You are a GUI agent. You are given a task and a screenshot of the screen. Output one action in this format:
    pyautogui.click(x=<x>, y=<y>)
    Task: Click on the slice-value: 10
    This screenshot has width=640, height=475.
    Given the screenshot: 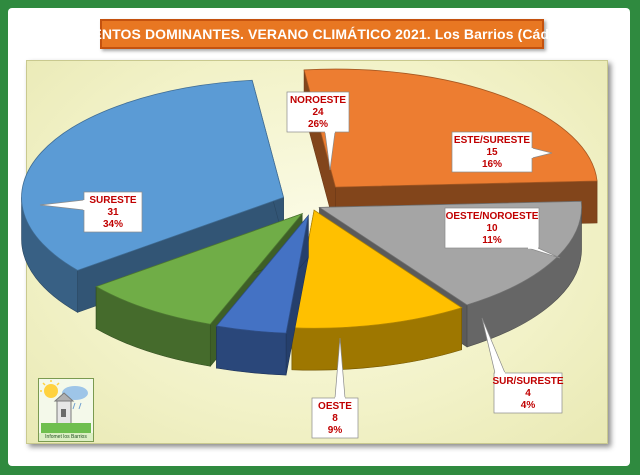 What is the action you would take?
    pyautogui.click(x=492, y=228)
    